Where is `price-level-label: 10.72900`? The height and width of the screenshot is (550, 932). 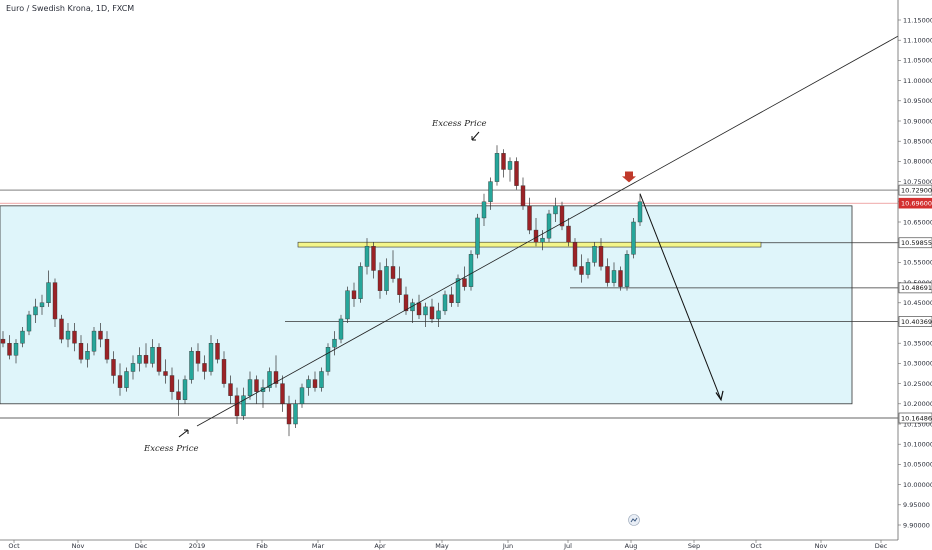 price-level-label: 10.72900 is located at coordinates (916, 190).